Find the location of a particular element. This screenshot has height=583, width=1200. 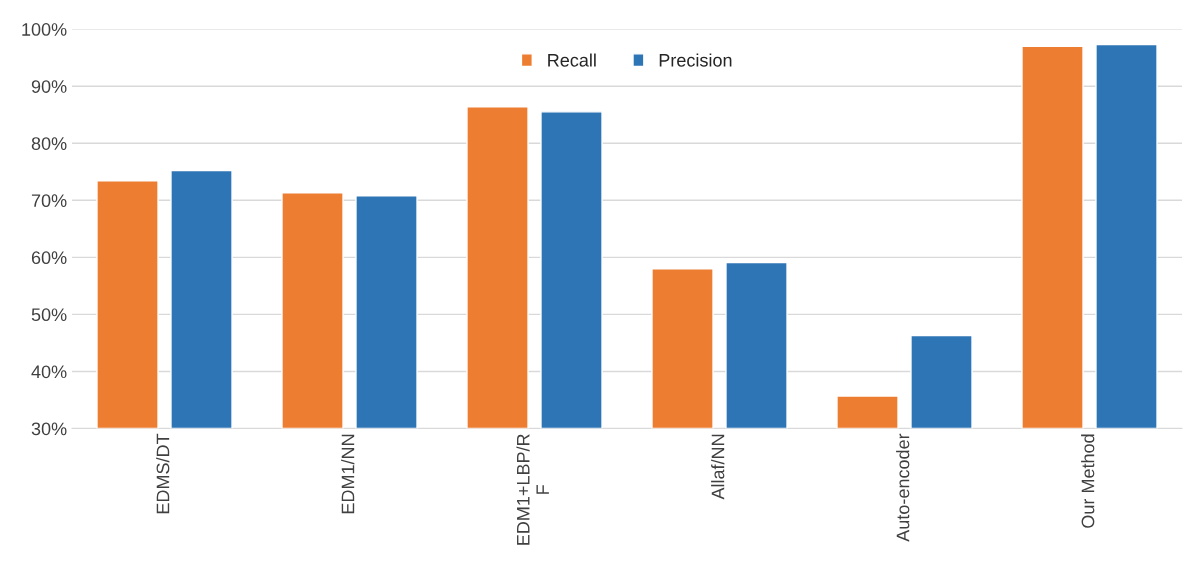

y-tick-label: 90% is located at coordinates (49, 86).